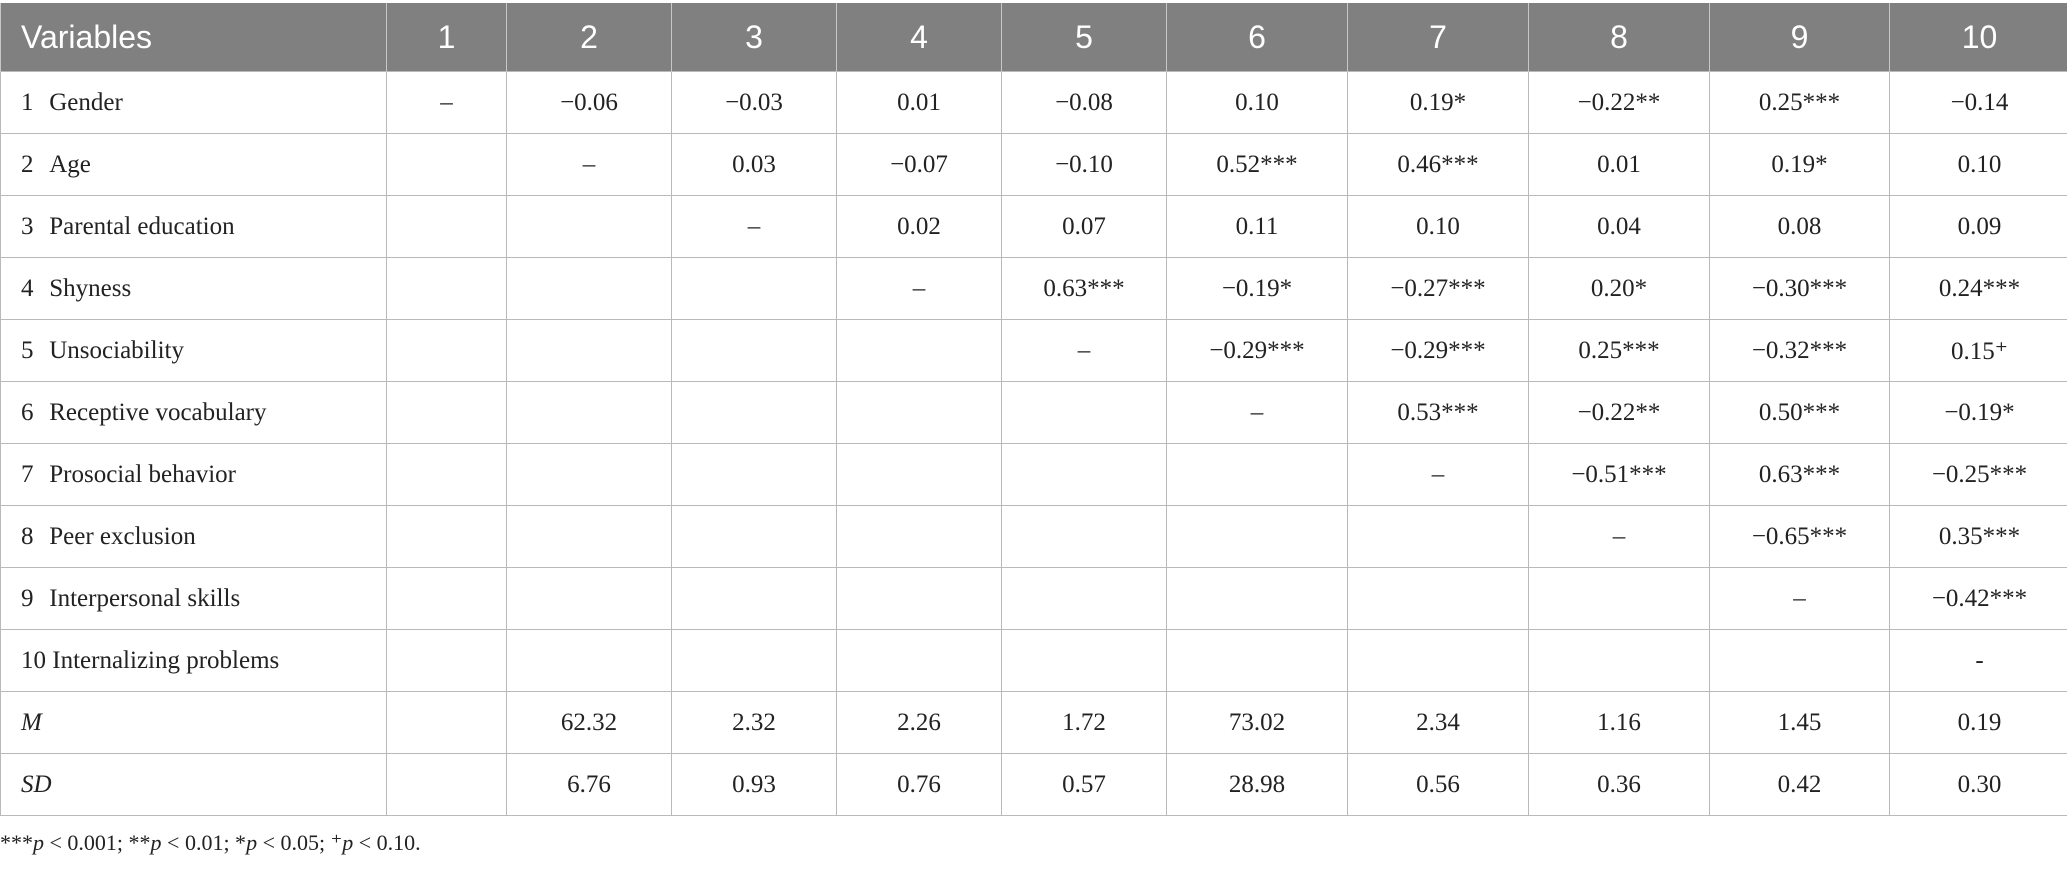 The image size is (2067, 869). Describe the element at coordinates (1978, 536) in the screenshot. I see `value-cell: 0.35***` at that location.